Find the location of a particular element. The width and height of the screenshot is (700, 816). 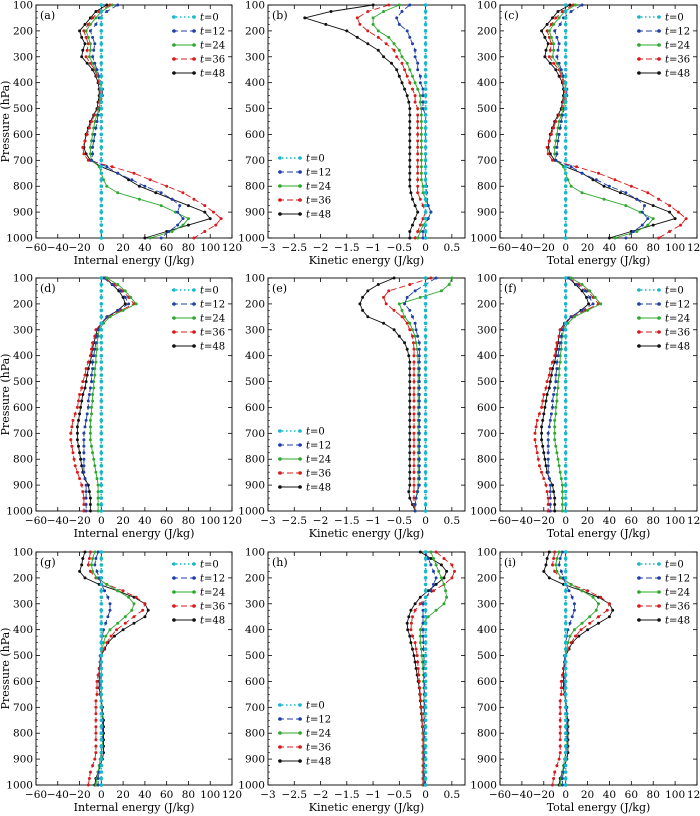

x-axis-label: Total energy (J/kg) is located at coordinates (599, 533).